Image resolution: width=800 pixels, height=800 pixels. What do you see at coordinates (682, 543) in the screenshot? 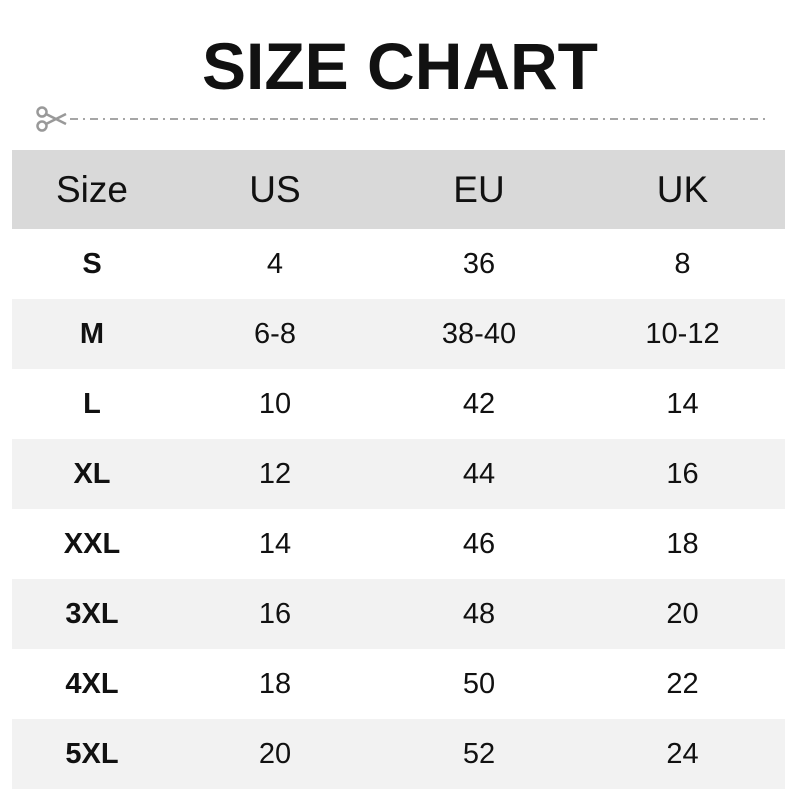
I see `cell-uk: 18` at bounding box center [682, 543].